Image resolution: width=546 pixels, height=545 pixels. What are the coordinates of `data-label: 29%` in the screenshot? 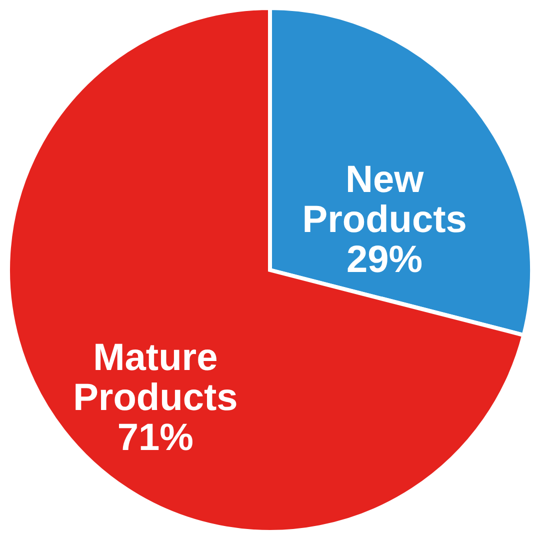 It's located at (384, 260).